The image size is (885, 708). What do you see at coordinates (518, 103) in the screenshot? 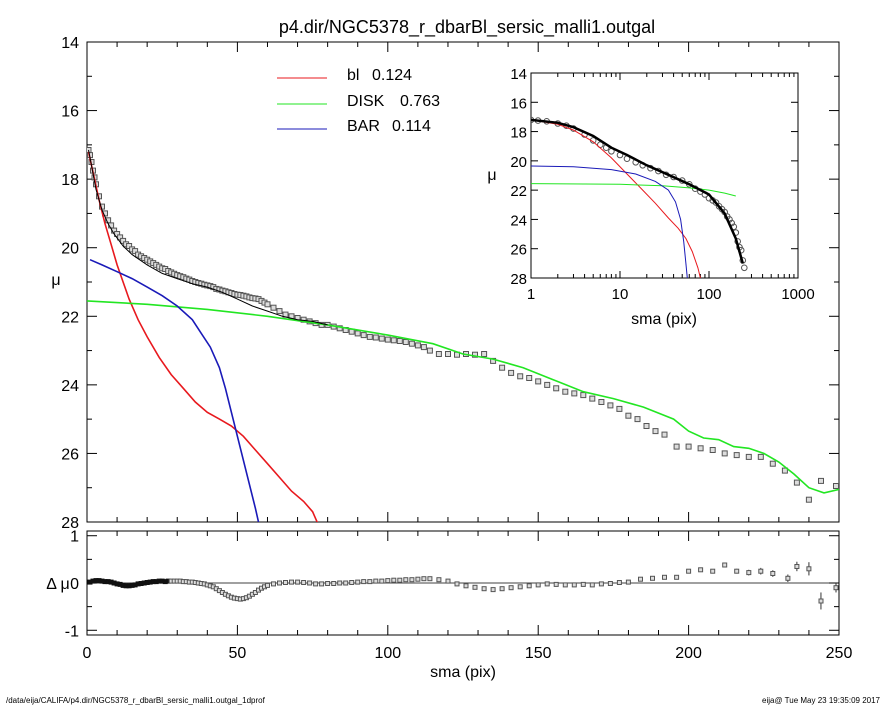
I see `inset-y-tick-label: 16` at bounding box center [518, 103].